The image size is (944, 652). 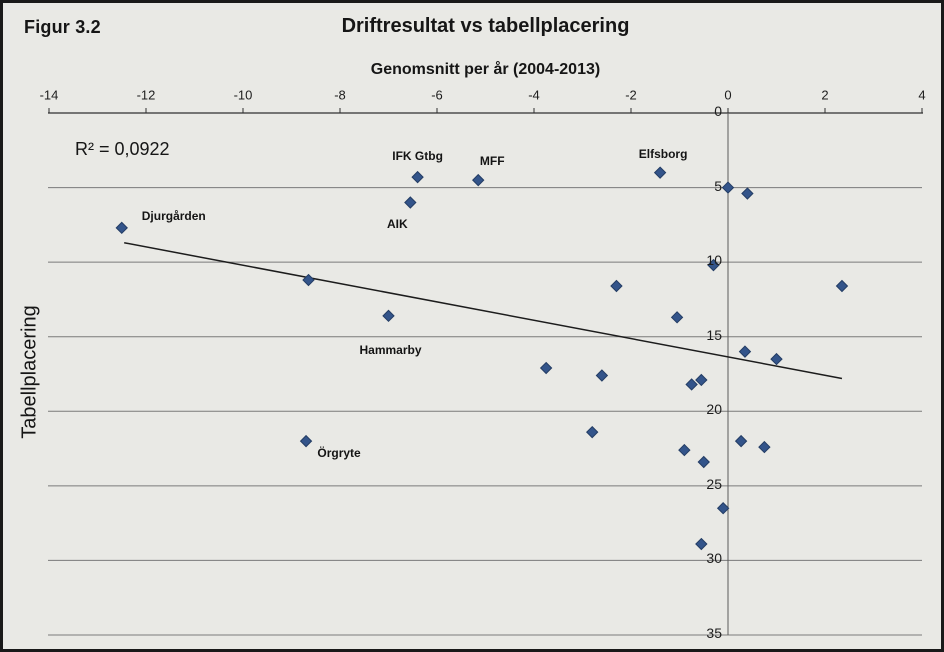 What do you see at coordinates (663, 153) in the screenshot?
I see `point-label: Elfsborg` at bounding box center [663, 153].